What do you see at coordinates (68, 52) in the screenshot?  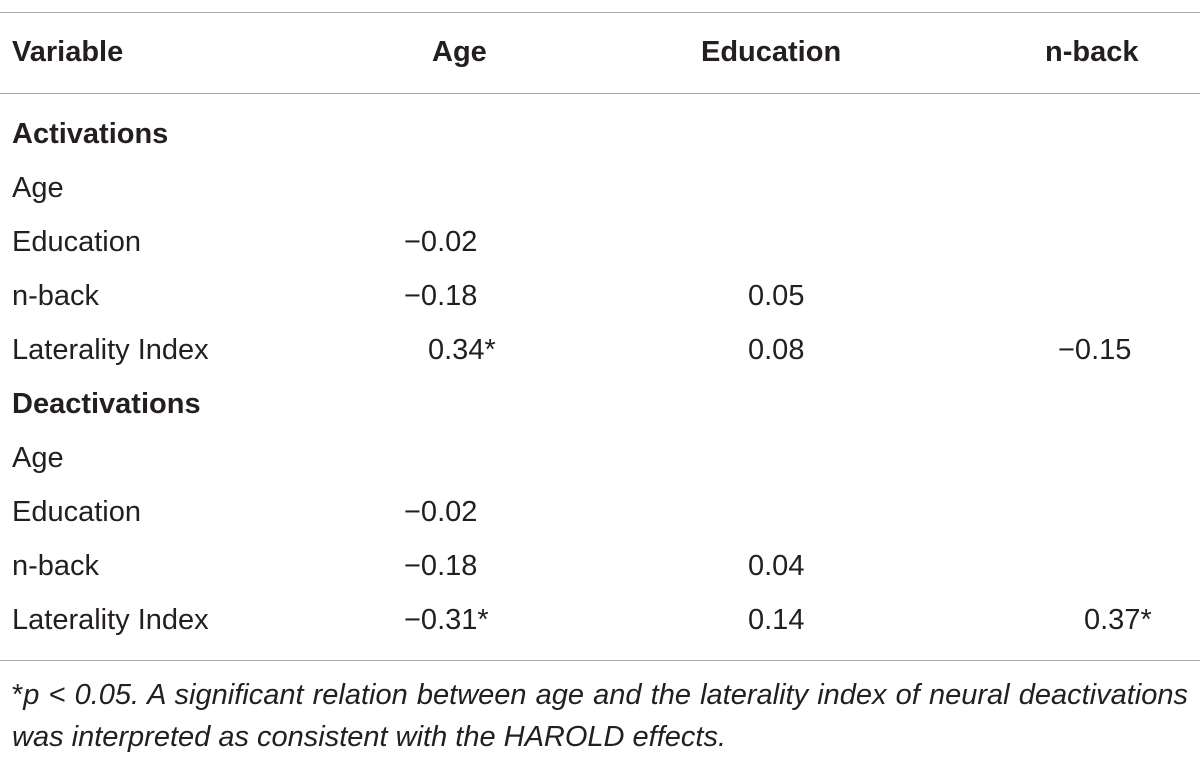 I see `header-variable: Variable` at bounding box center [68, 52].